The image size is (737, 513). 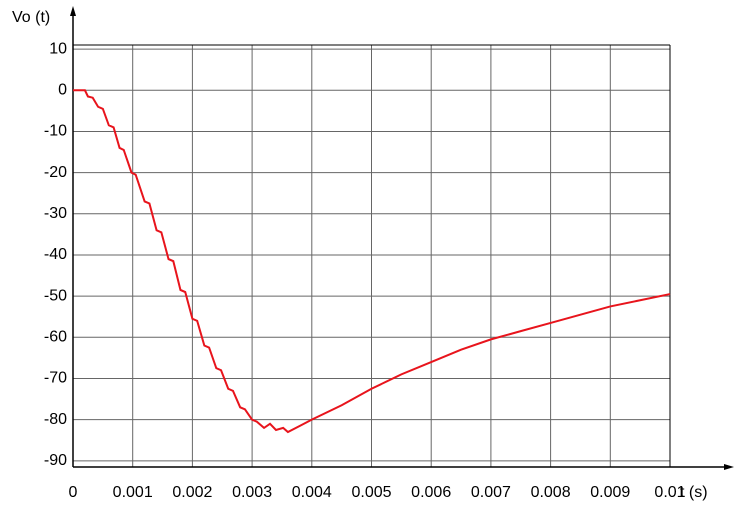 What do you see at coordinates (55, 254) in the screenshot?
I see `y-tick-label: -40` at bounding box center [55, 254].